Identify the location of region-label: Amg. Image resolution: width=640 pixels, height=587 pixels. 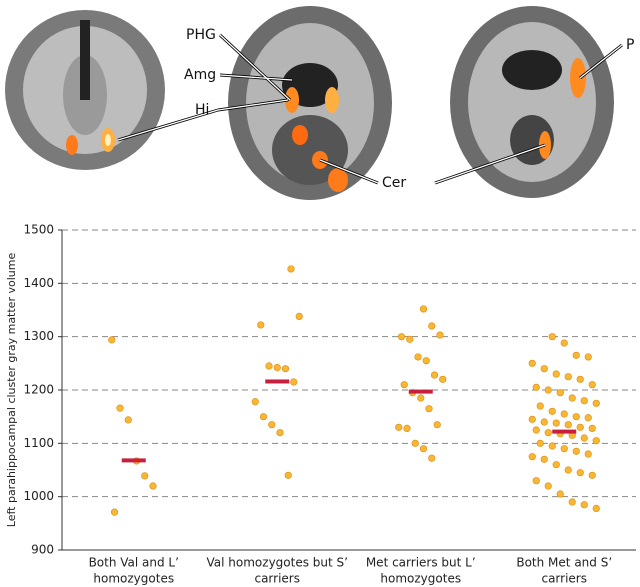
(200, 75).